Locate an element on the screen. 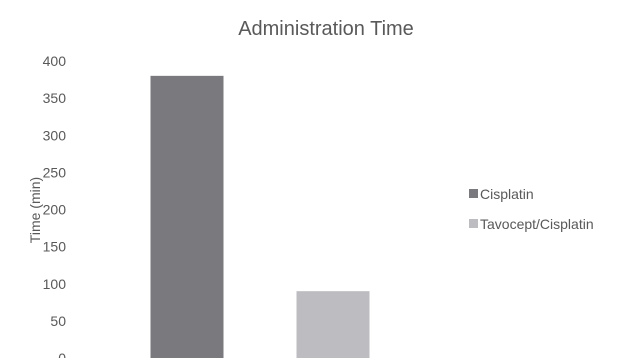 The height and width of the screenshot is (358, 619). legend-label-tavocept-cisplatin: Tavocept/Cisplatin is located at coordinates (537, 224).